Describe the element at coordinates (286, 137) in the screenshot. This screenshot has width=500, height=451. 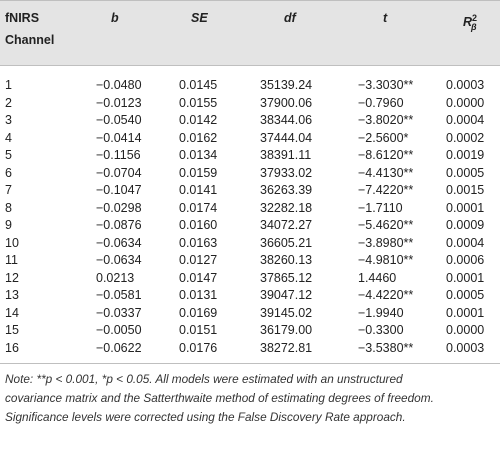
I see `cell-df: 37444.04` at that location.